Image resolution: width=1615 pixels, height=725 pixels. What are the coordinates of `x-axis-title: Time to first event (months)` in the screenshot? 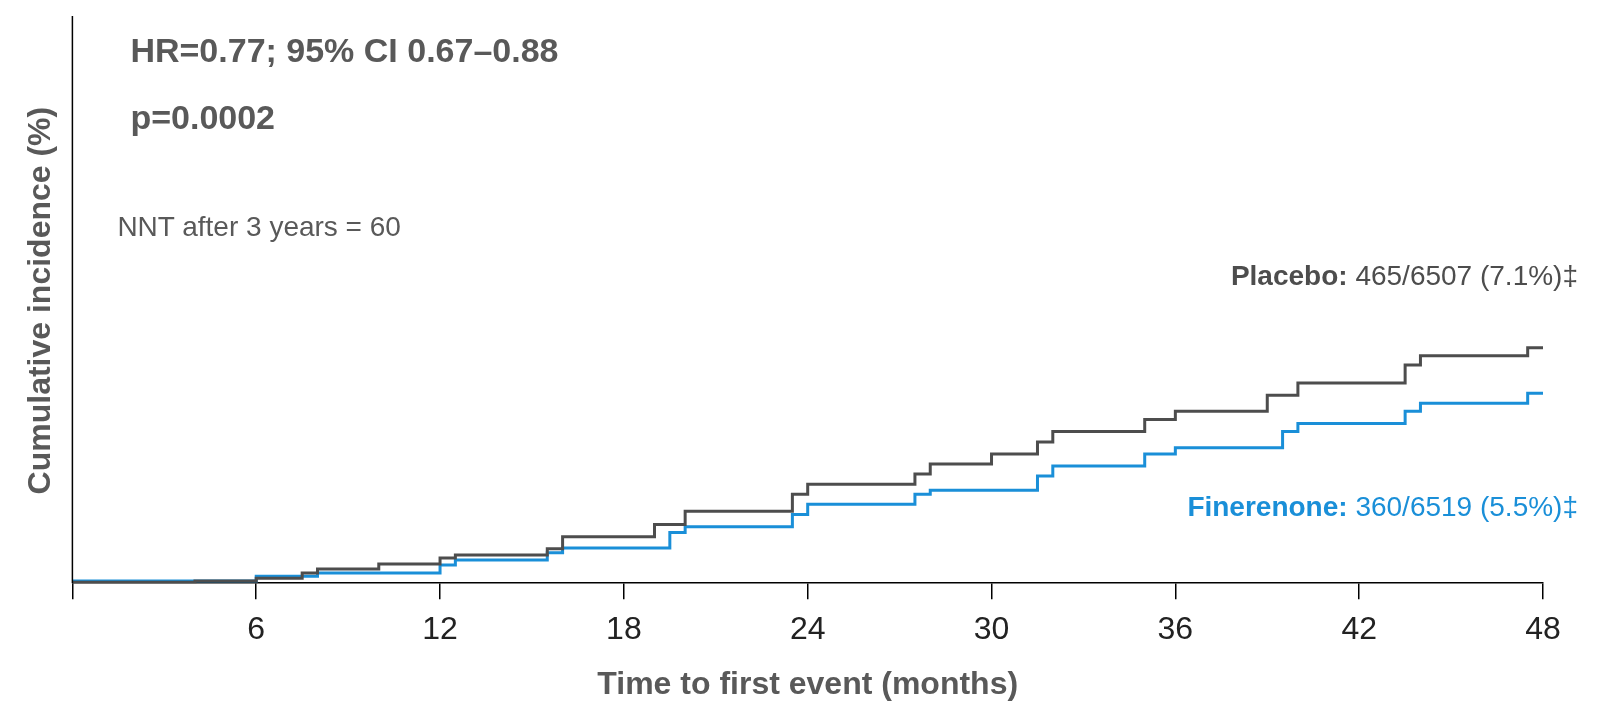 It's located at (808, 682).